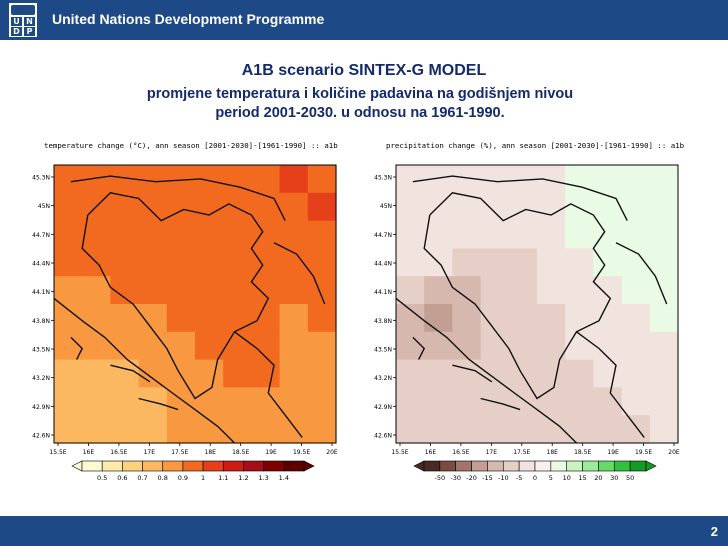 The width and height of the screenshot is (728, 546). I want to click on colorbar-label: 1.1, so click(223, 478).